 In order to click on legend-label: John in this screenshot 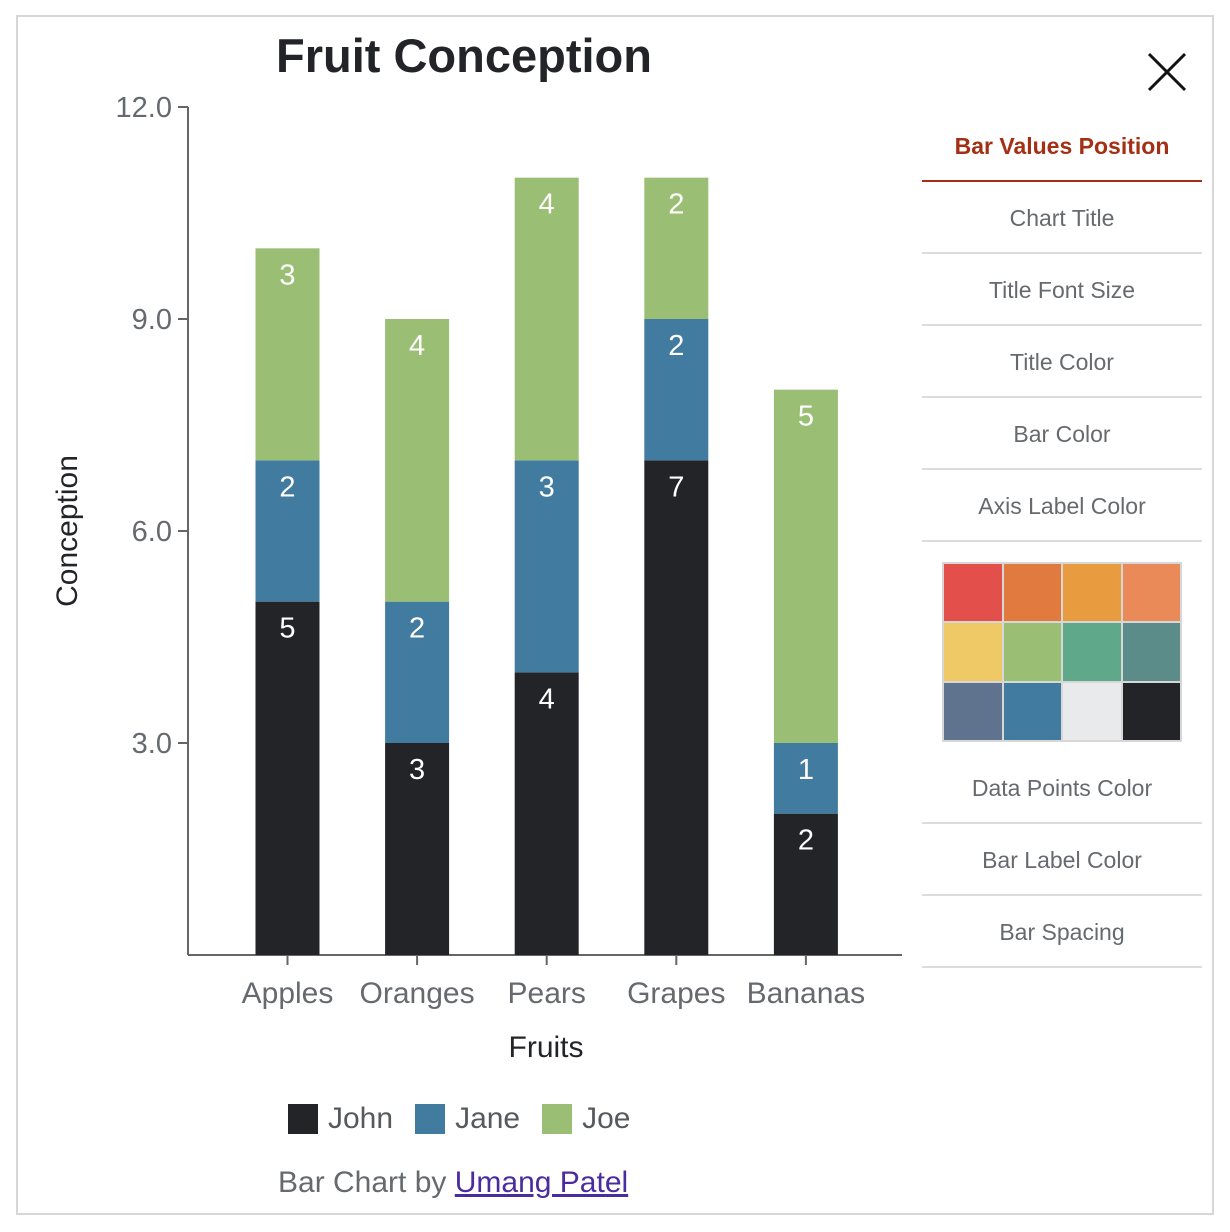, I will do `click(361, 1118)`.